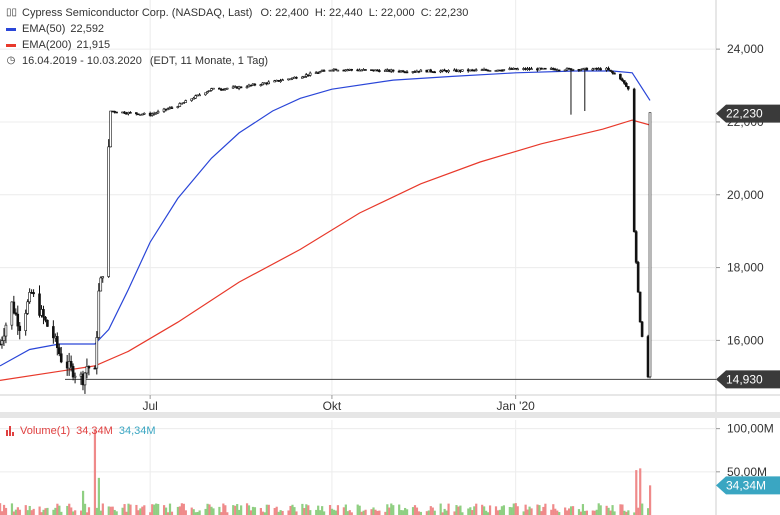 Image resolution: width=780 pixels, height=515 pixels. What do you see at coordinates (748, 485) in the screenshot?
I see `volume-last-badge` at bounding box center [748, 485].